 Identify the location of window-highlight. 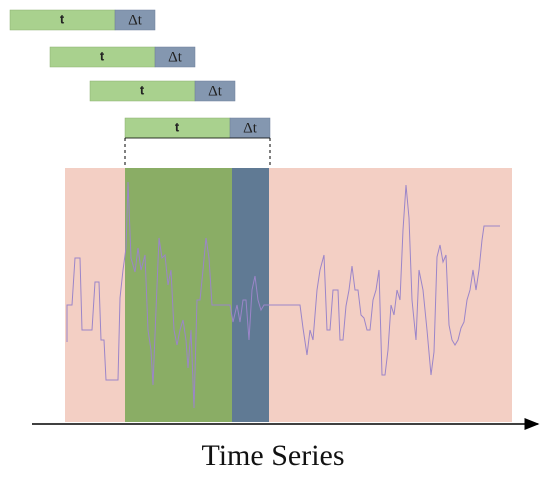
(178, 295).